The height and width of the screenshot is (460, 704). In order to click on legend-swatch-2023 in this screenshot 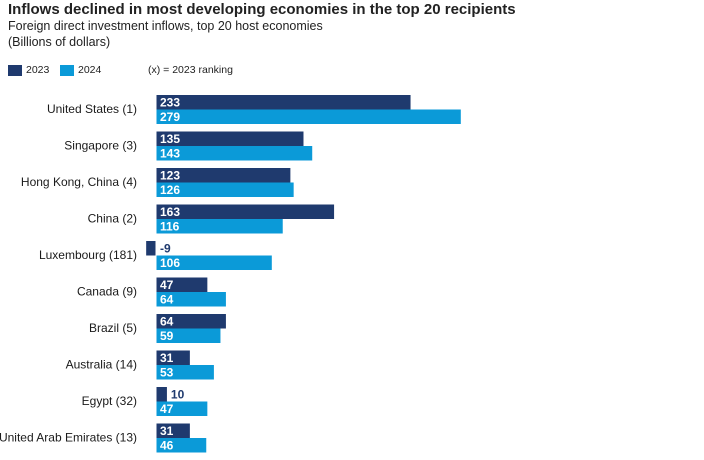, I will do `click(15, 70)`.